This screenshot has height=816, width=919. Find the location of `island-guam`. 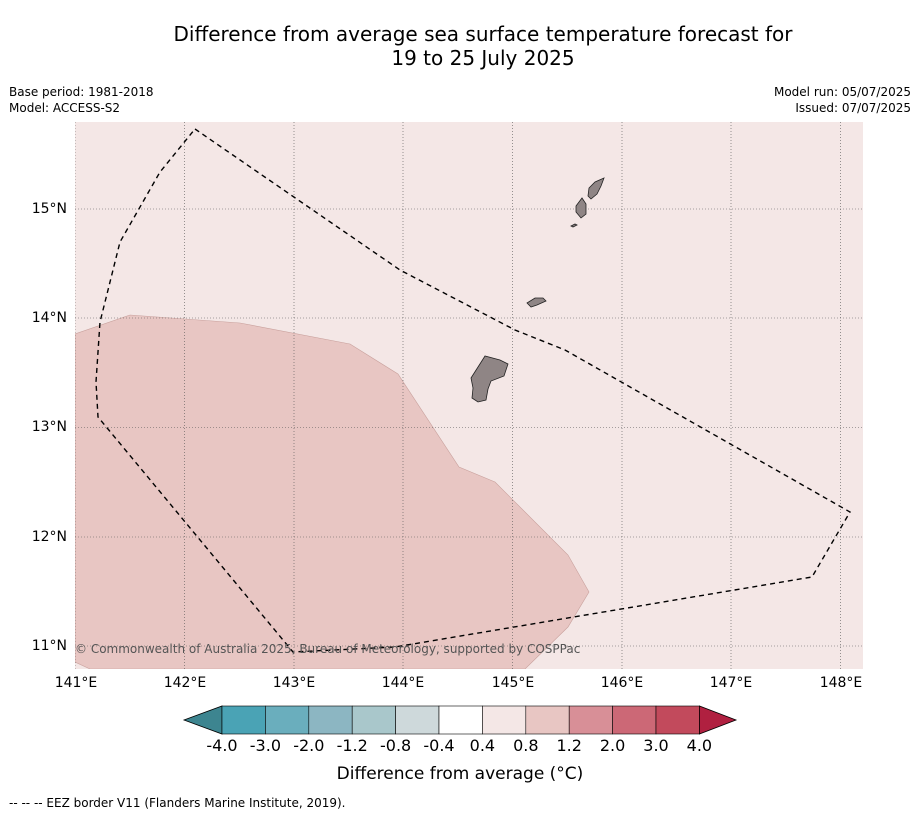

island-guam is located at coordinates (489, 379).